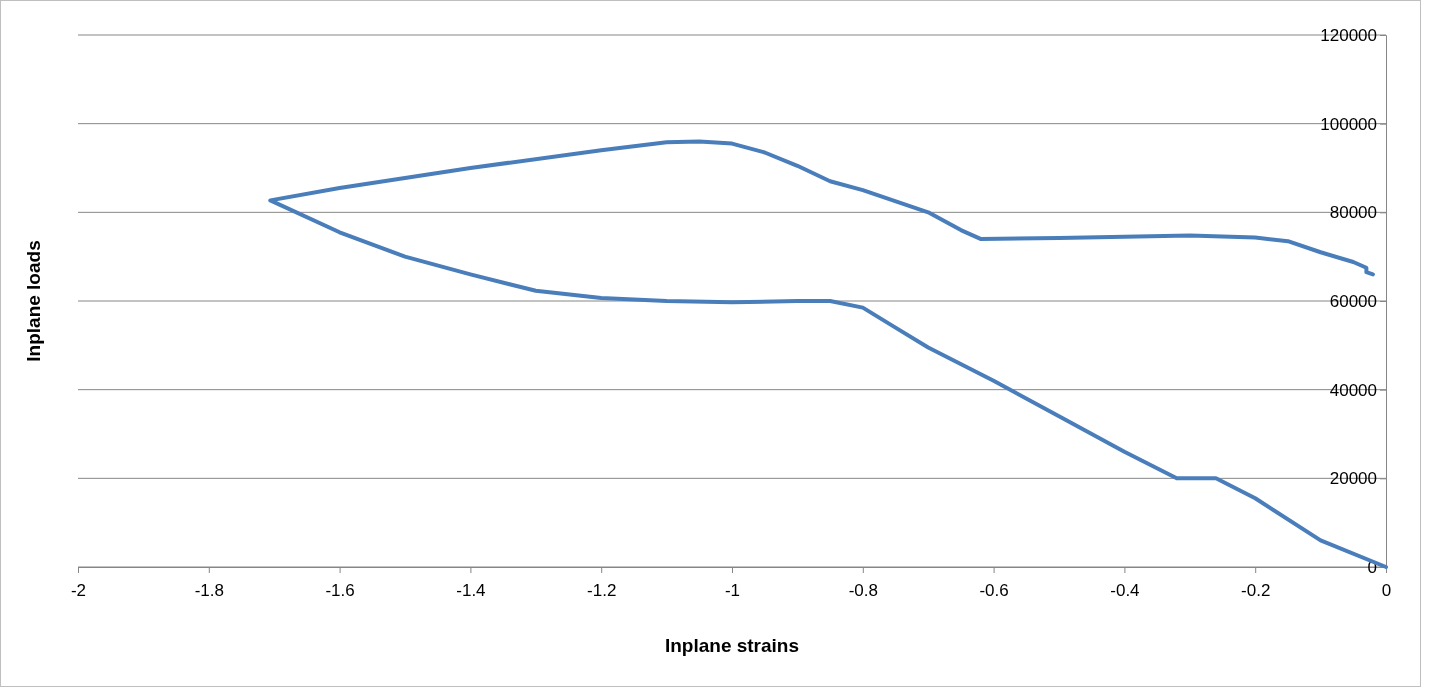  What do you see at coordinates (33, 301) in the screenshot?
I see `y-axis-title: Inplane loads` at bounding box center [33, 301].